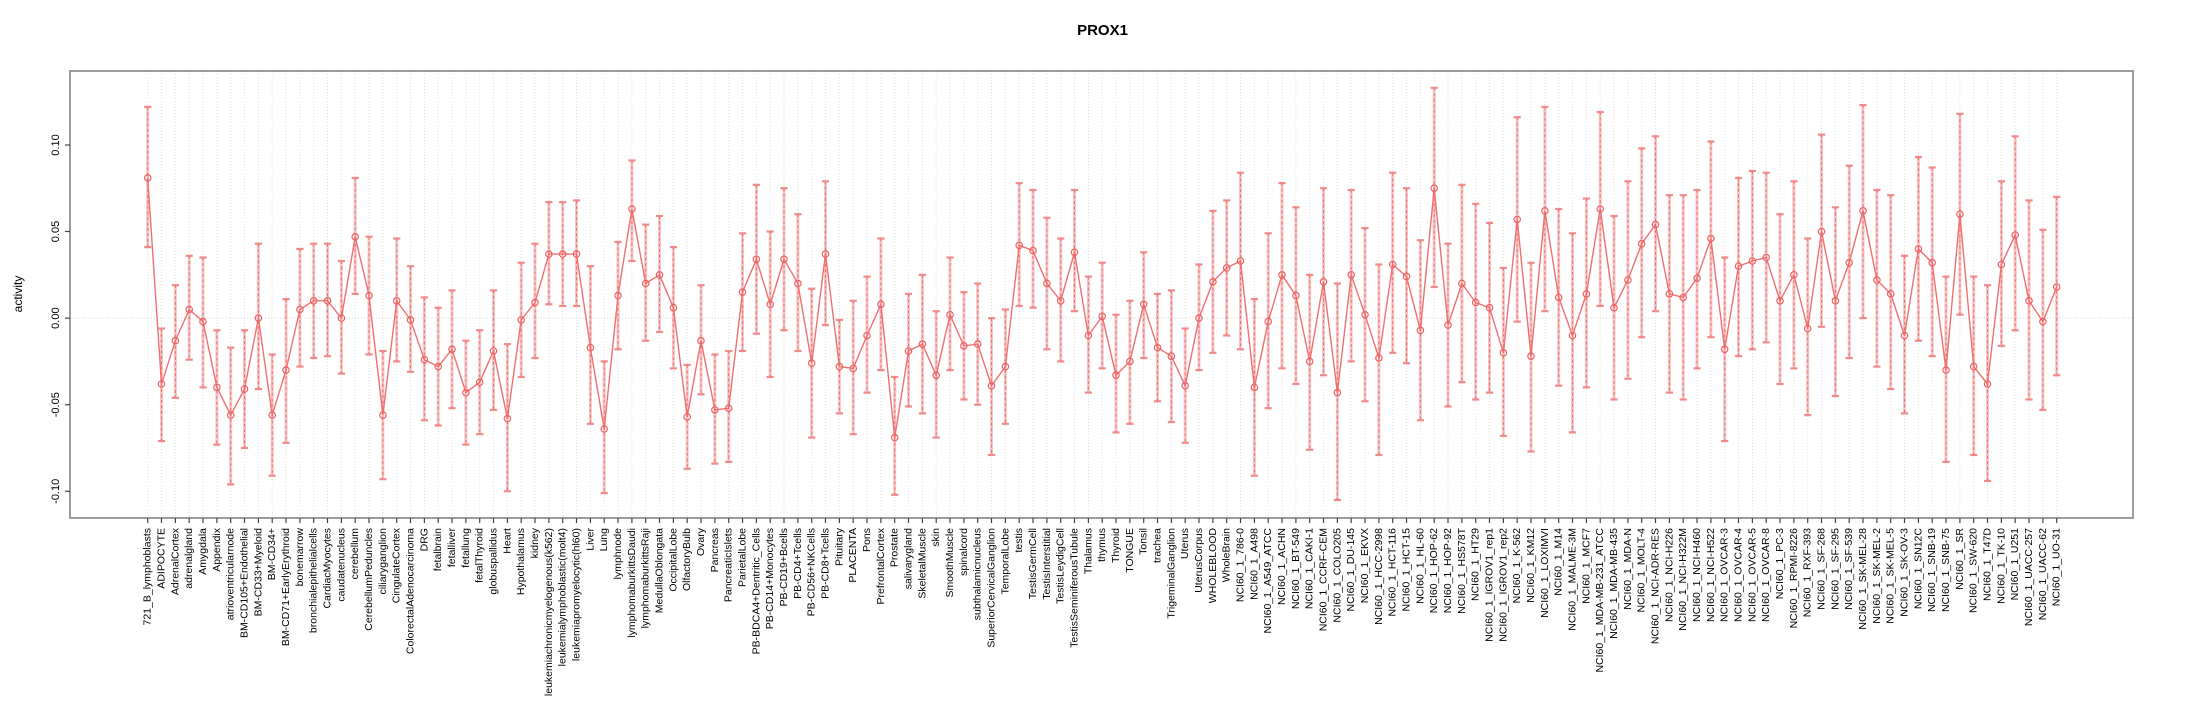 The height and width of the screenshot is (720, 2205). I want to click on x-tick-label: NCI60_1_MDA-MB-435, so click(1614, 583).